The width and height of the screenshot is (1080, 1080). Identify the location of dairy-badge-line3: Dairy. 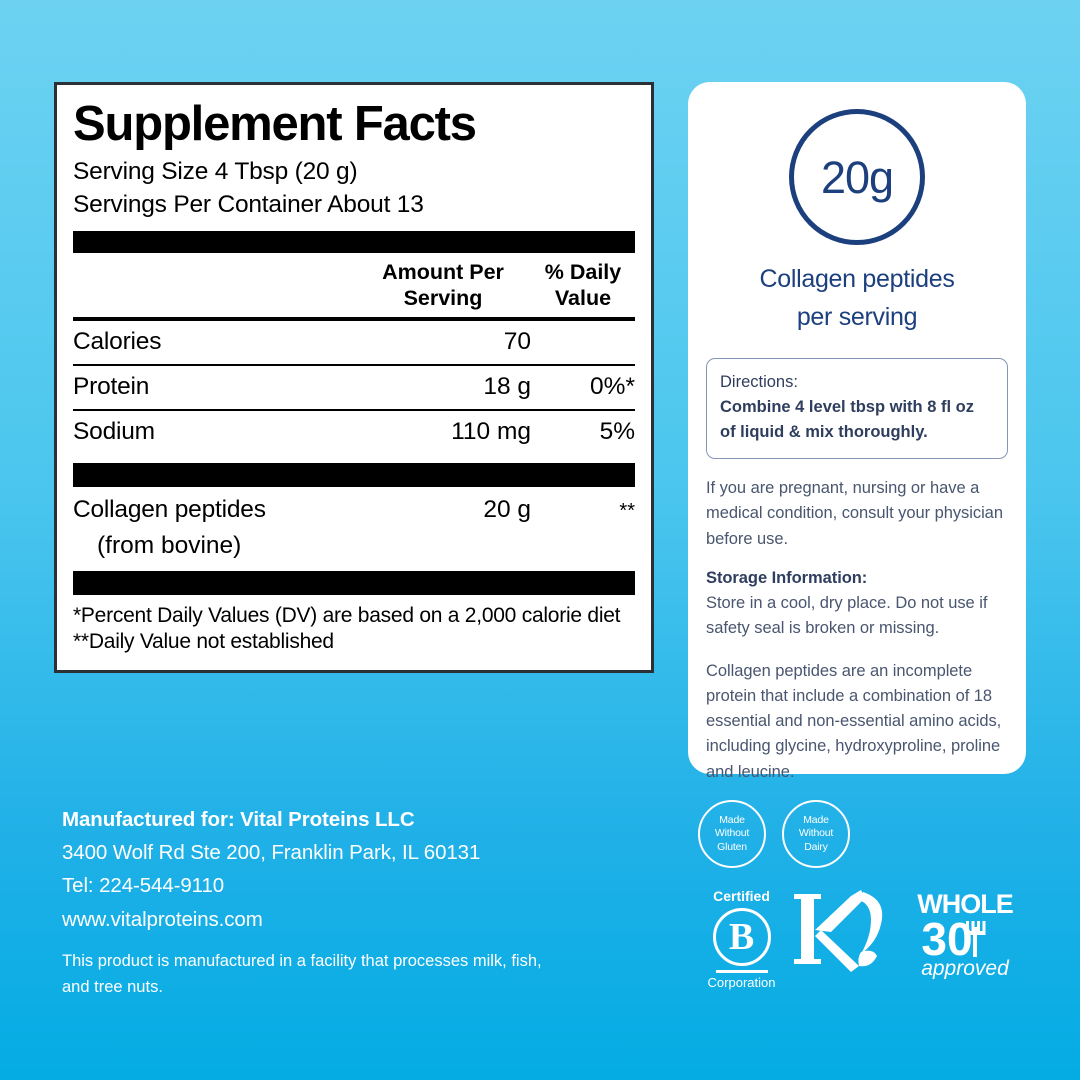
(816, 846).